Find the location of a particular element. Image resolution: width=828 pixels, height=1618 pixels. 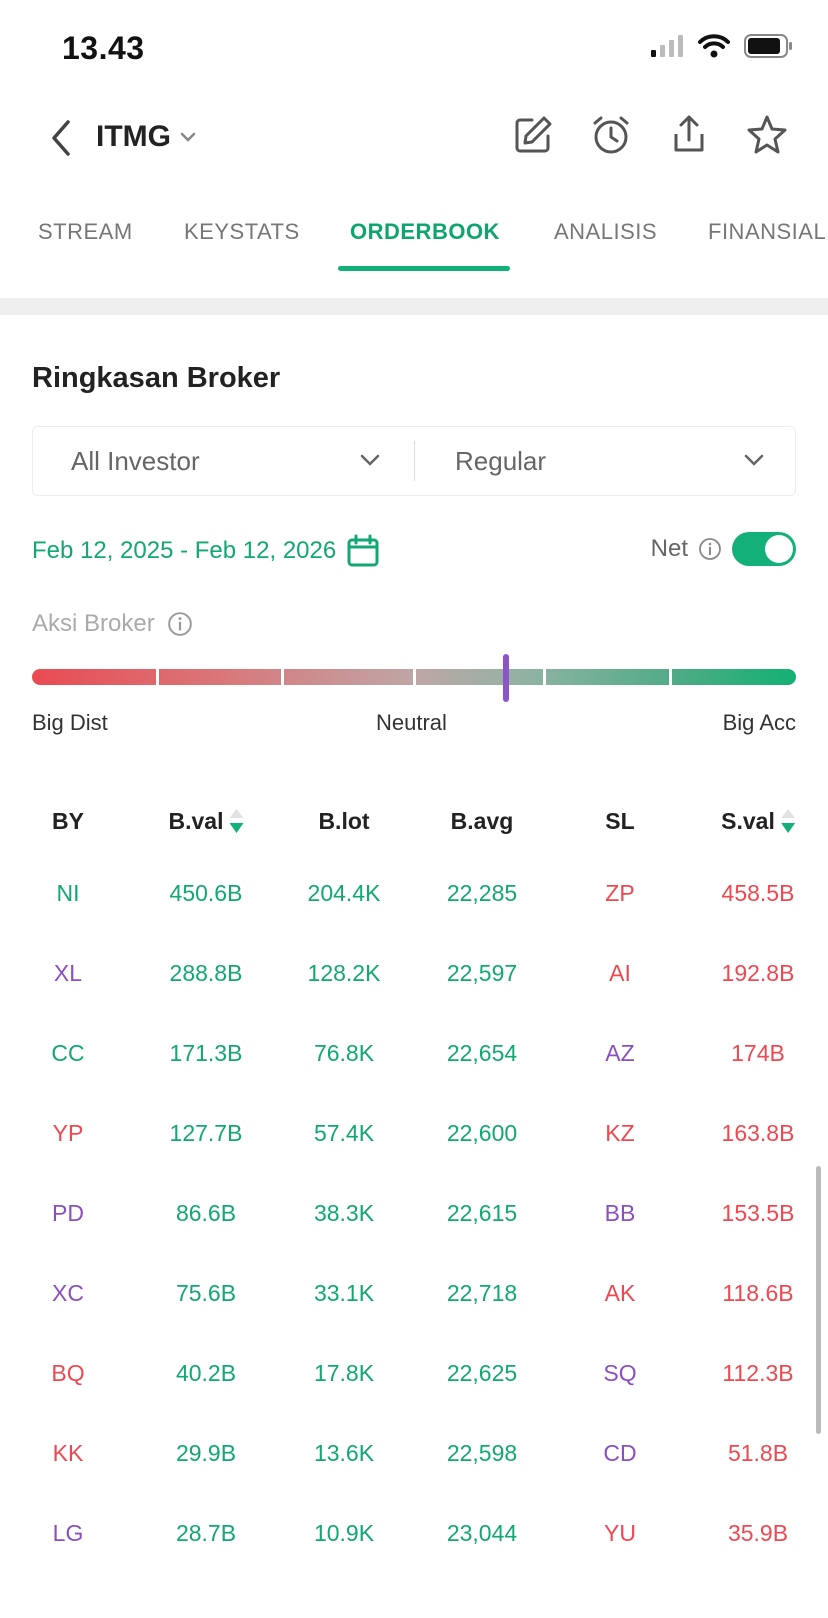

tab-analisis: ANALISIS is located at coordinates (606, 231).